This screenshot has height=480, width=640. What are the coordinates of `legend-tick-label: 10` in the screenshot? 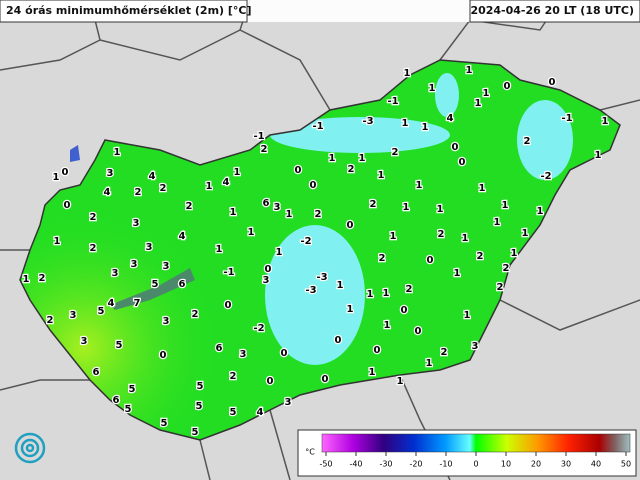 It's located at (506, 464).